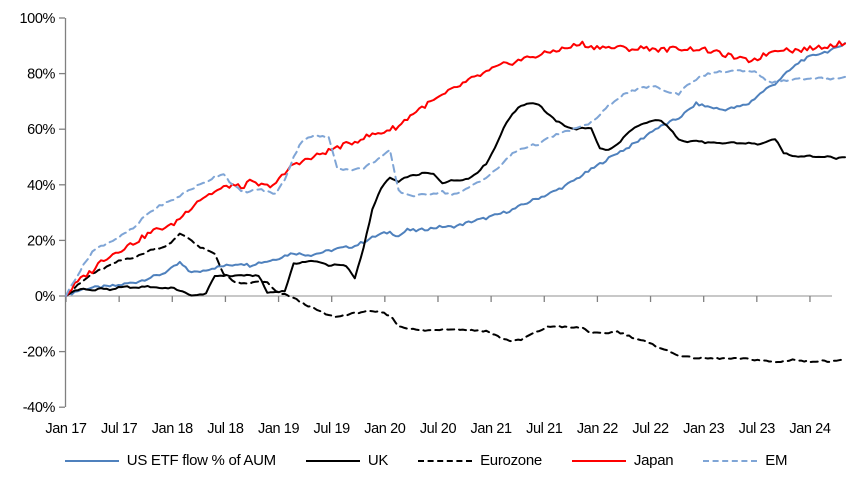 This screenshot has height=494, width=852. I want to click on x-tick-label: Jan 24, so click(809, 429).